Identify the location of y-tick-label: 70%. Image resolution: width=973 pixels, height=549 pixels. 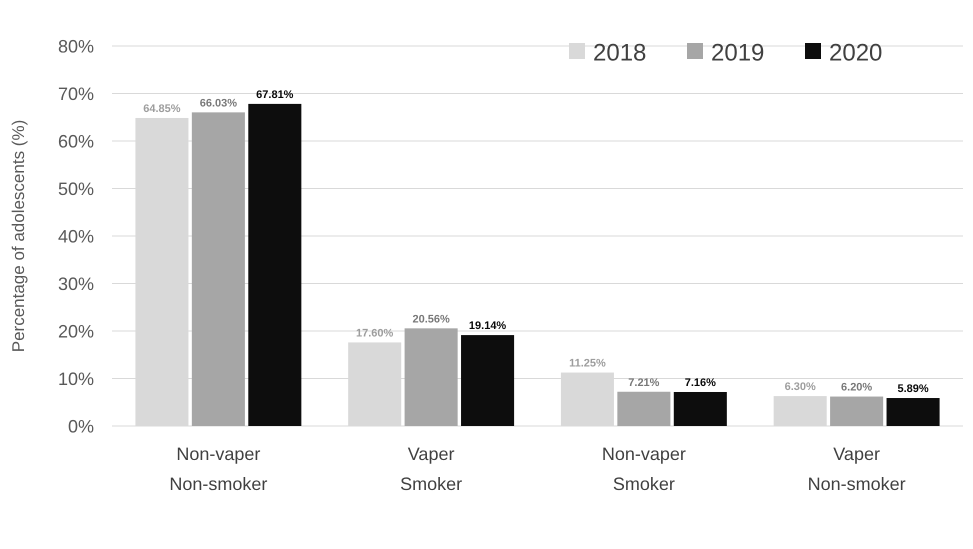
(76, 94).